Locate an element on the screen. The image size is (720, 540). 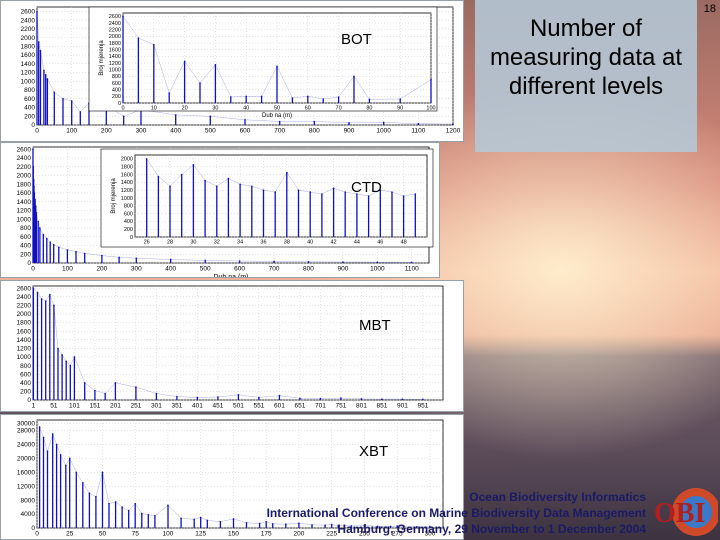
mbt-x-tick-label: 301 is located at coordinates (156, 406).